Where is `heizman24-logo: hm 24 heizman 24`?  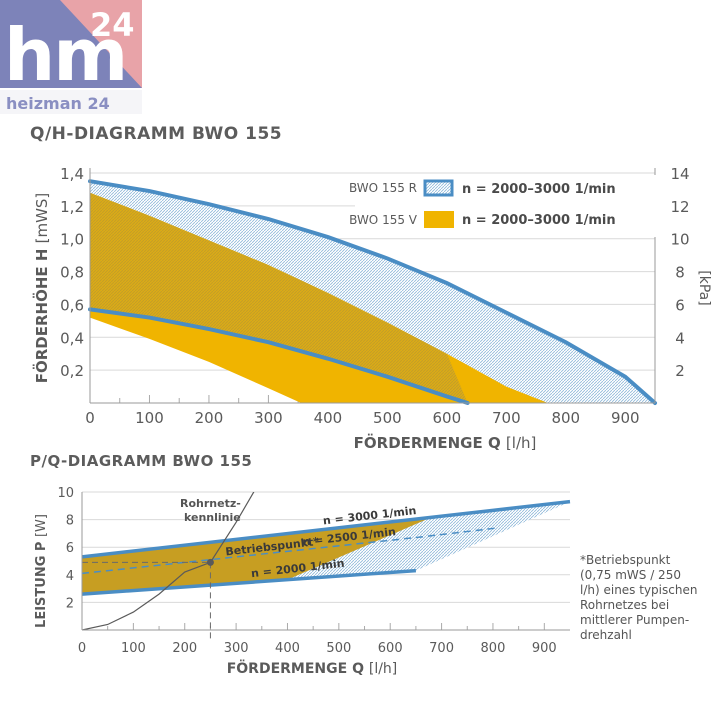
heizman24-logo: hm 24 heizman 24 is located at coordinates (71, 57).